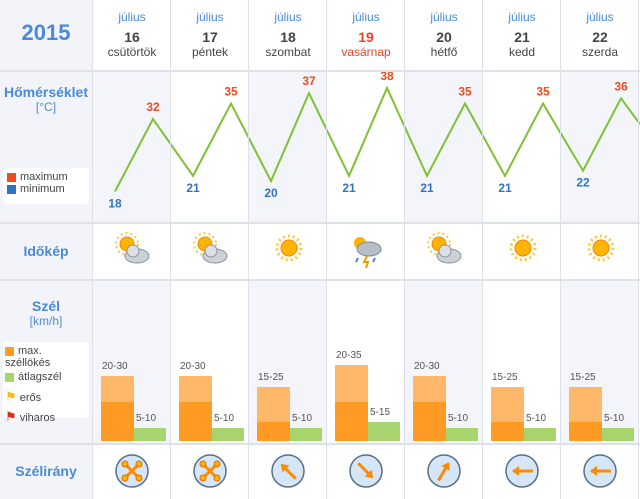 This screenshot has height=499, width=640. I want to click on day-header: július 16 csütörtök, so click(132, 34).